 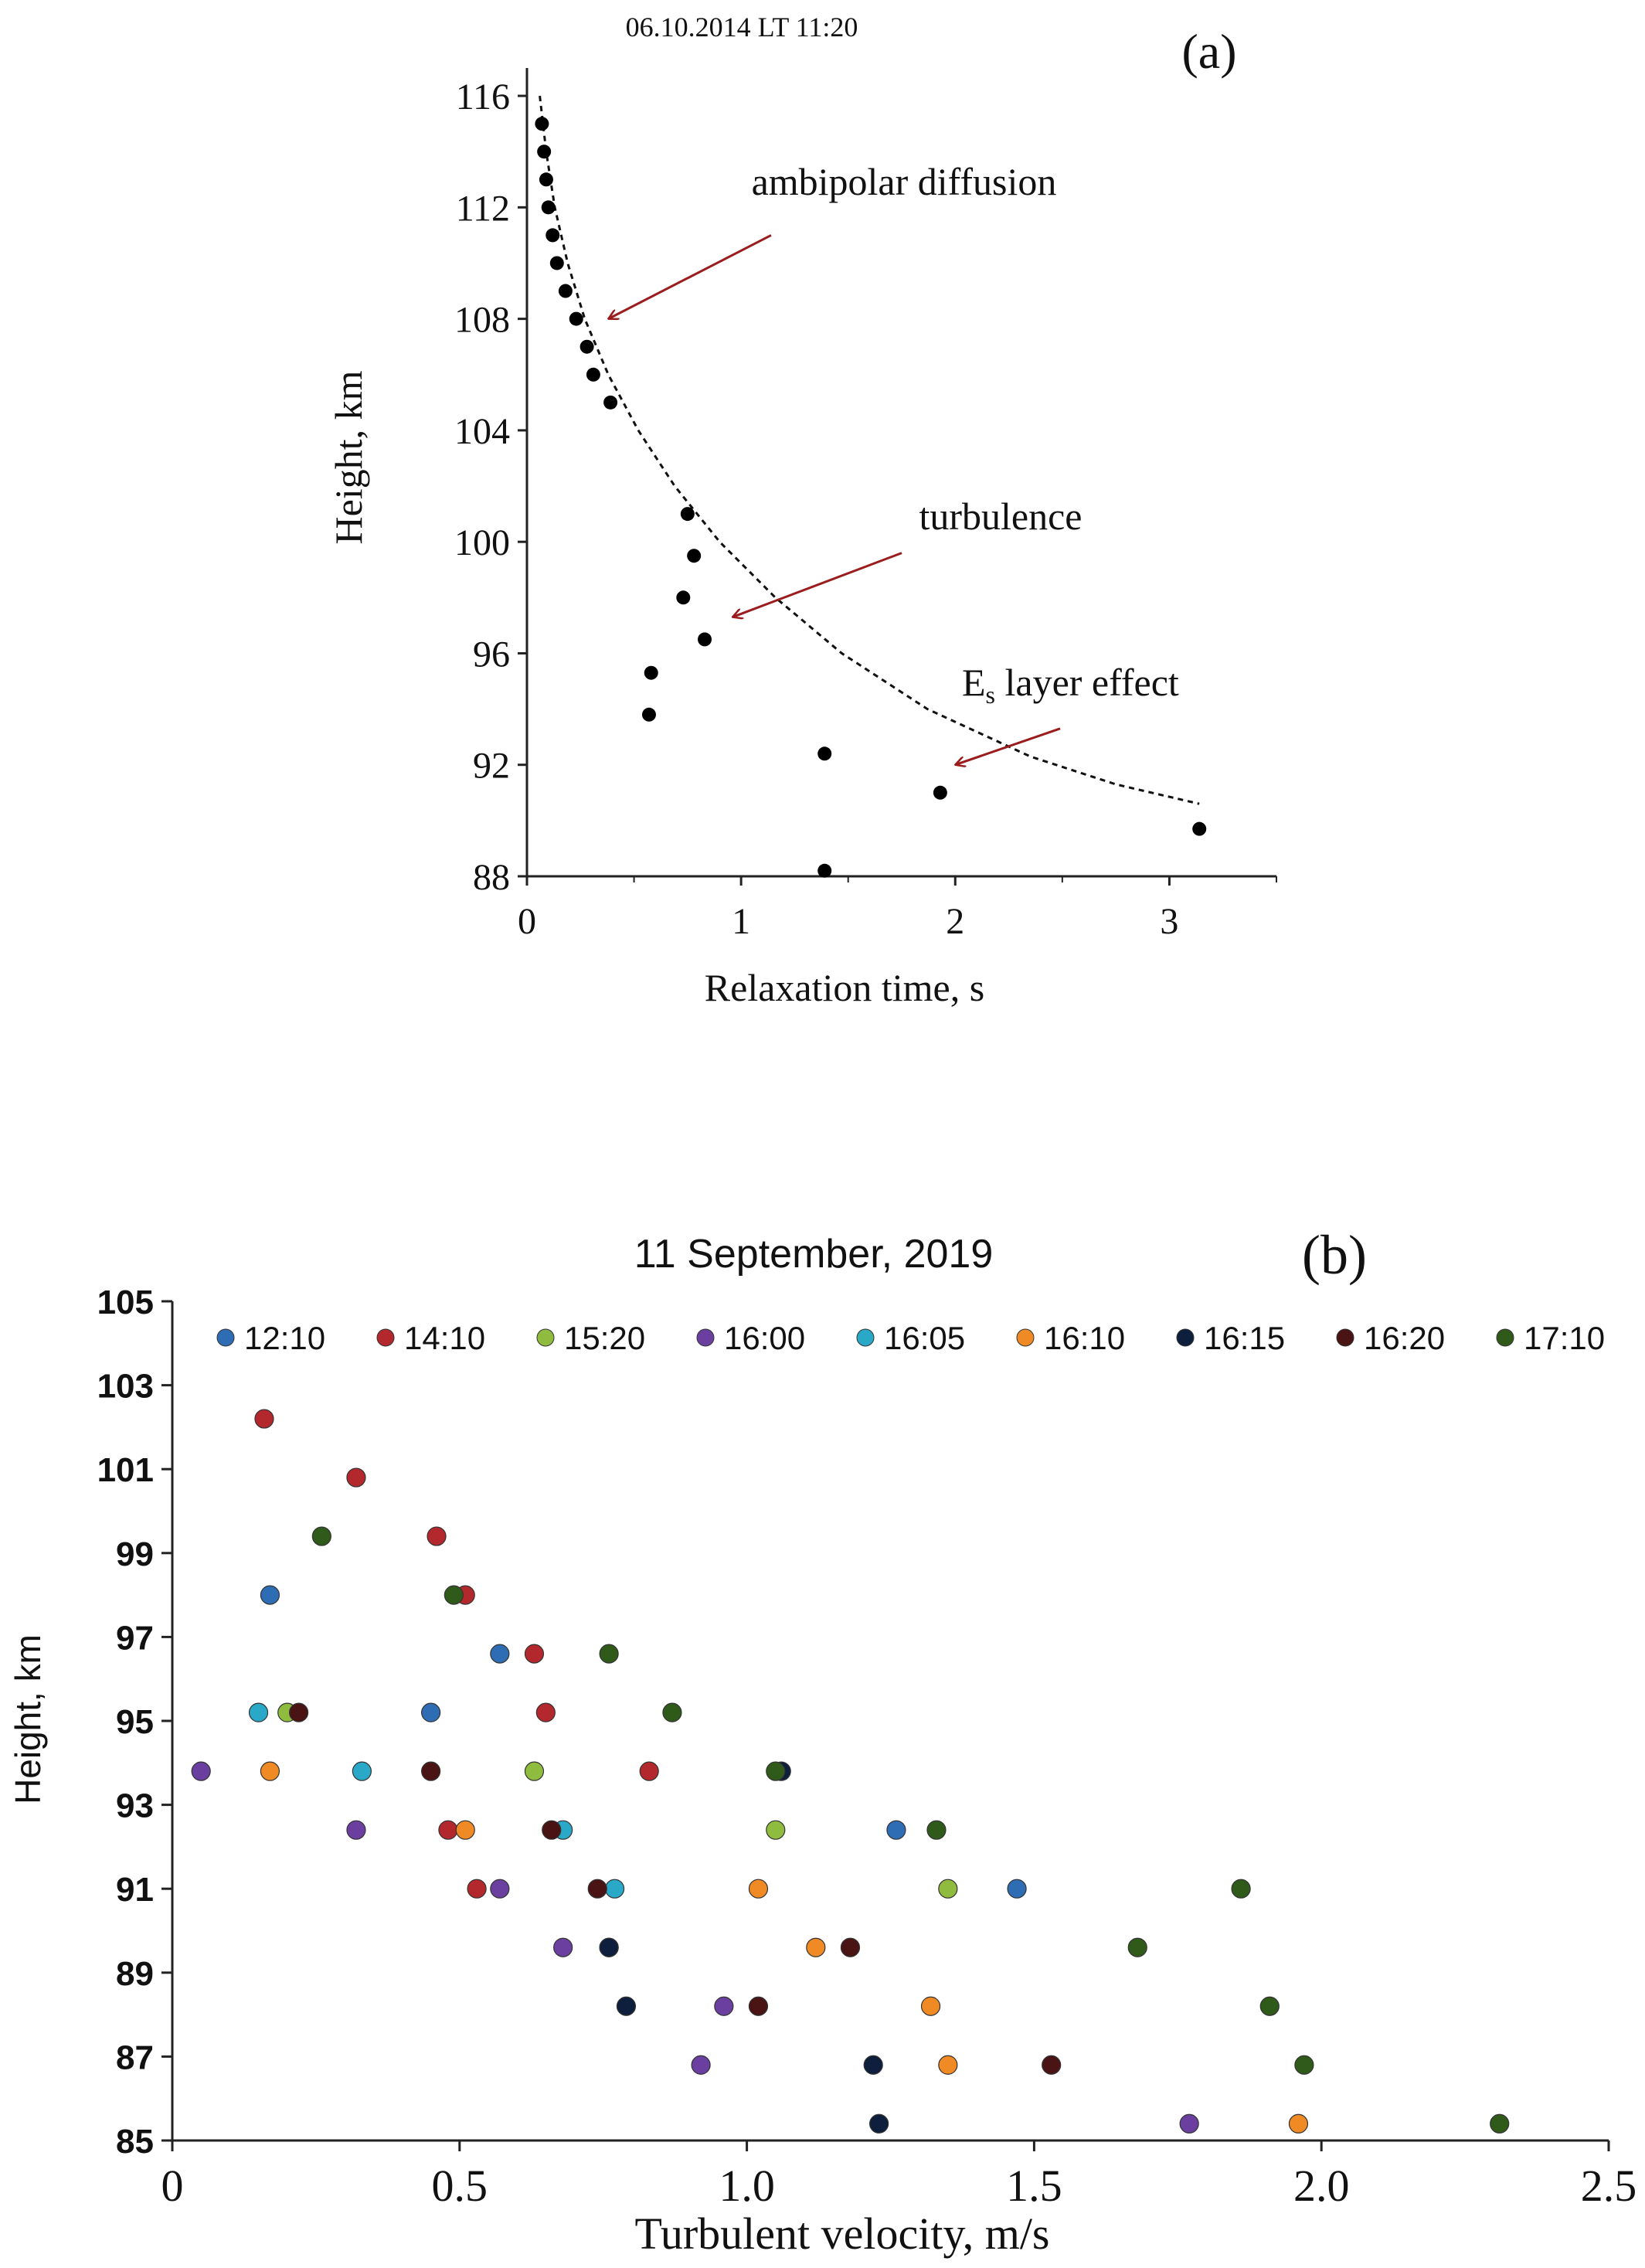 I want to click on panel-b-y-tick-label: 93, so click(x=135, y=1806).